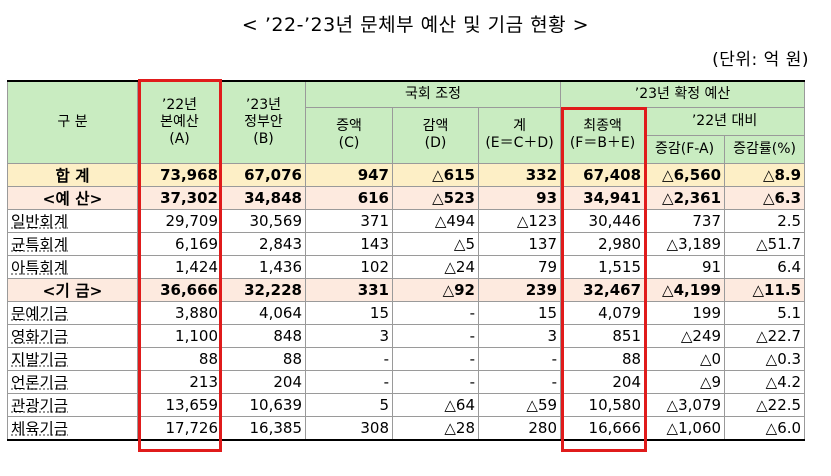  Describe the element at coordinates (765, 220) in the screenshot. I see `cell-h: 2.5` at that location.